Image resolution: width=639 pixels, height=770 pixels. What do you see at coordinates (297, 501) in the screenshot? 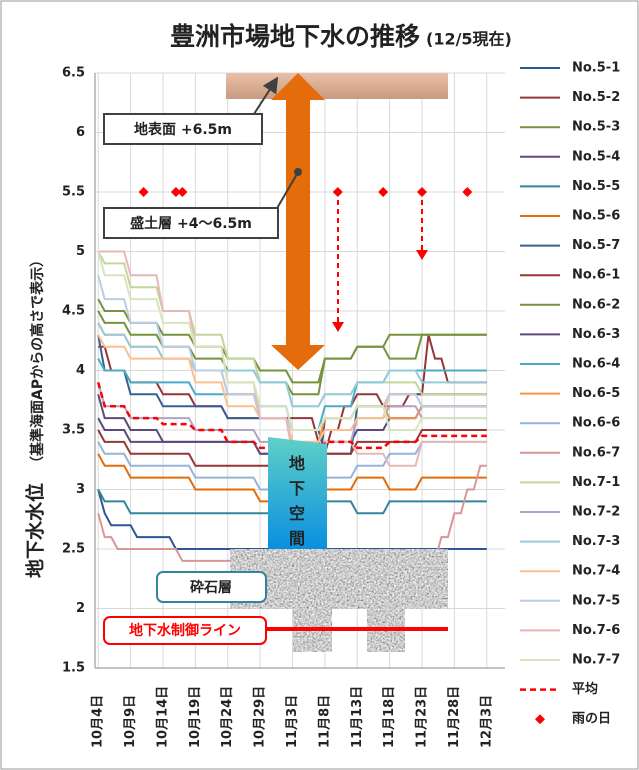
I see `annotation: 地下空間` at bounding box center [297, 501].